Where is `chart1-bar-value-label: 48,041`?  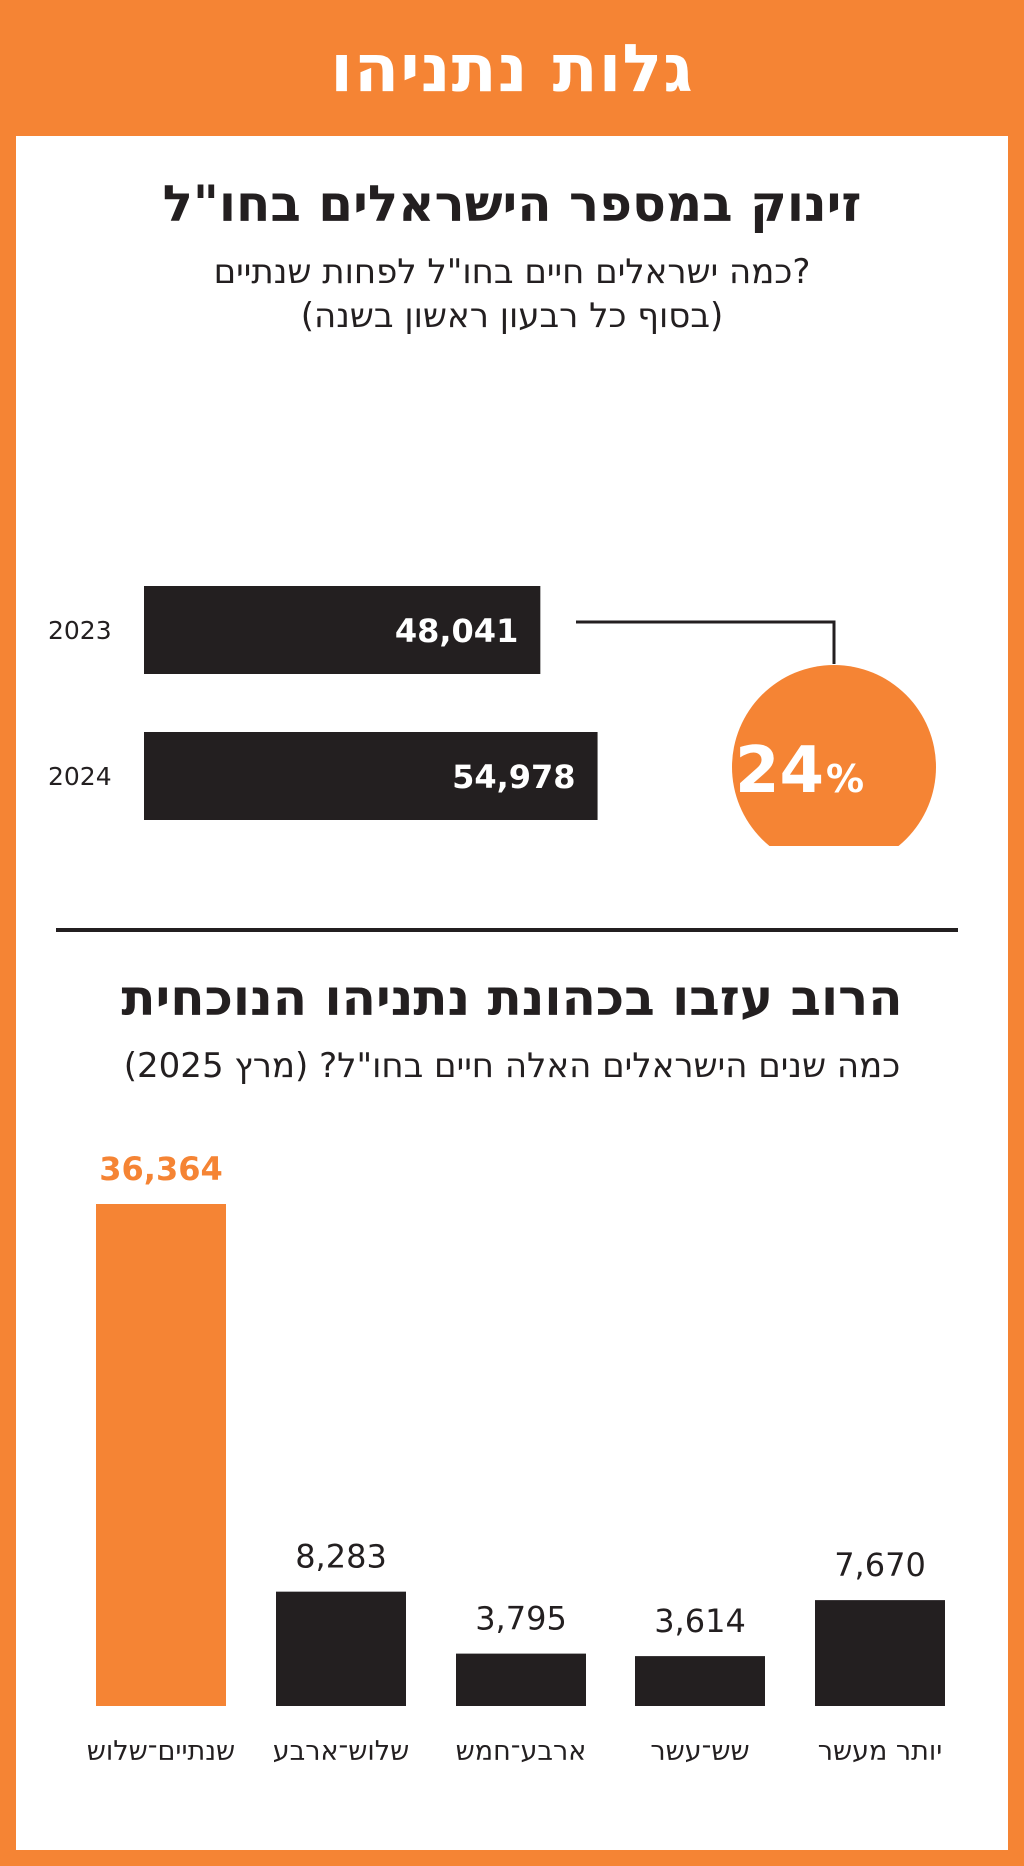
chart1-bar-value-label: 48,041 is located at coordinates (456, 631).